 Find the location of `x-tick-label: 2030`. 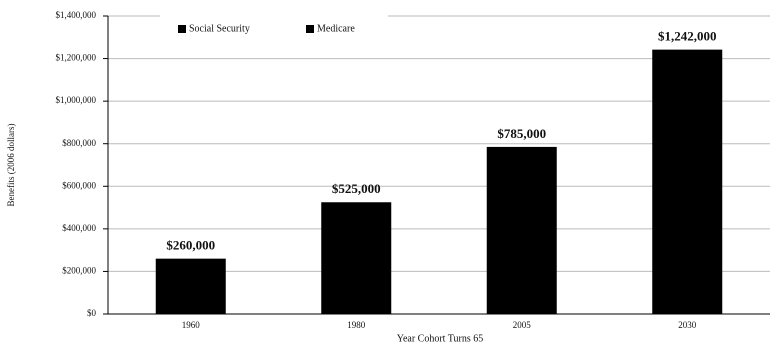

x-tick-label: 2030 is located at coordinates (687, 325).